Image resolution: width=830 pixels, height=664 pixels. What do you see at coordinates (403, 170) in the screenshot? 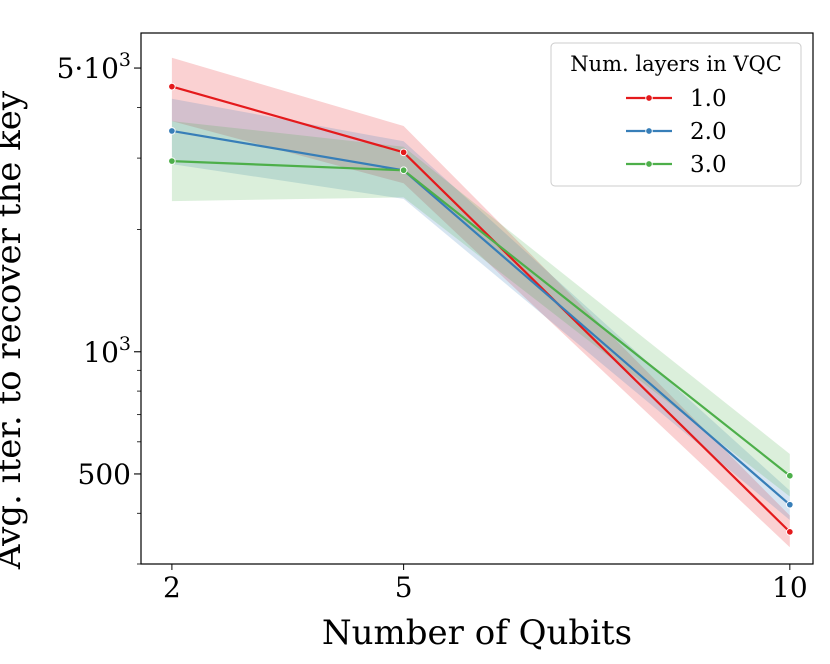
I see `data-point-3.0-5` at bounding box center [403, 170].